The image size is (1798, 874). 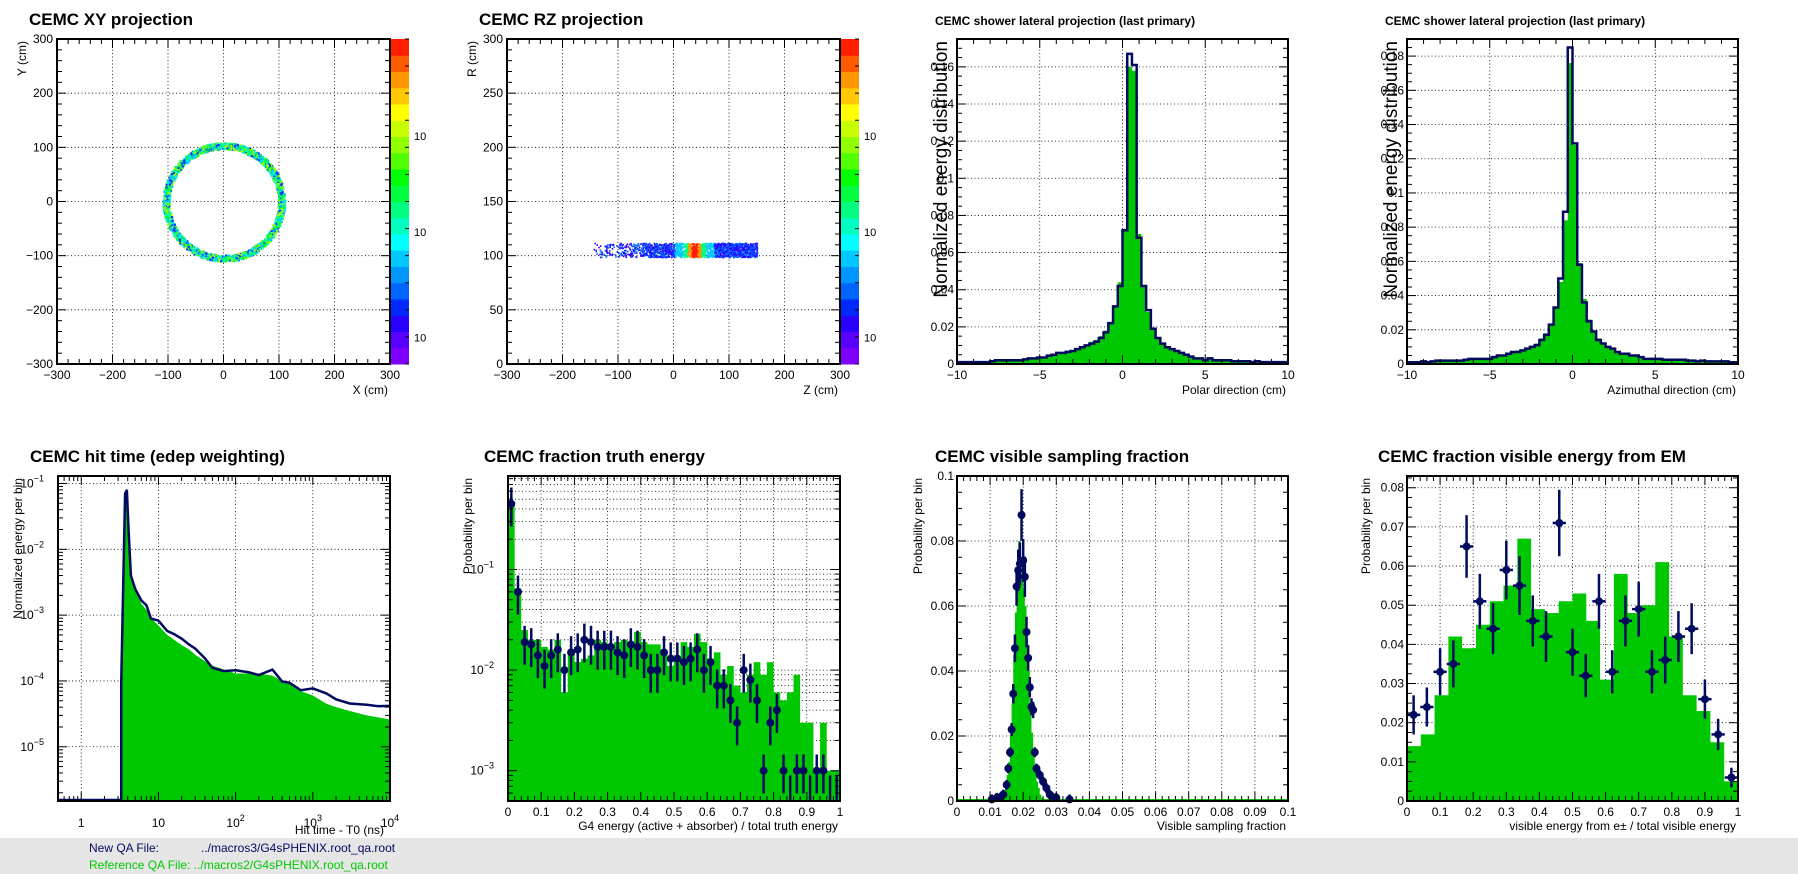 What do you see at coordinates (472, 59) in the screenshot?
I see `axis-title: R (cm)` at bounding box center [472, 59].